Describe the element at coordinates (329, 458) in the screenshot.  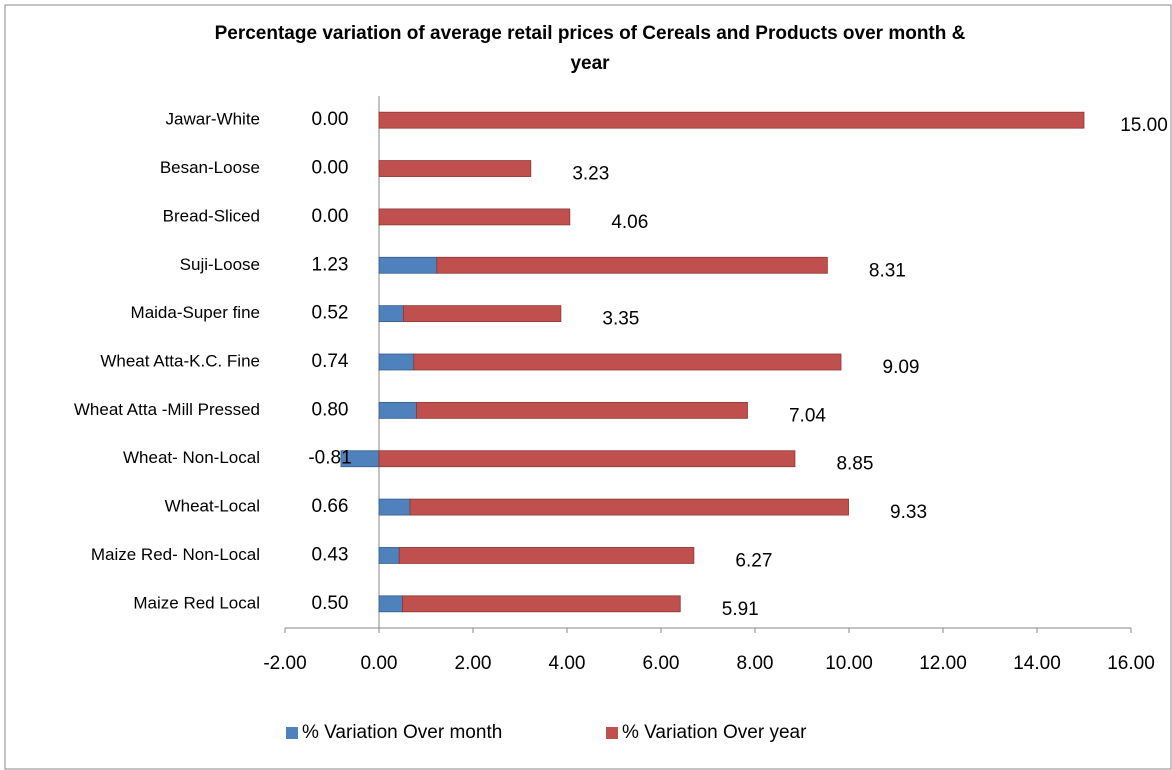
I see `value-label: -0.81` at that location.